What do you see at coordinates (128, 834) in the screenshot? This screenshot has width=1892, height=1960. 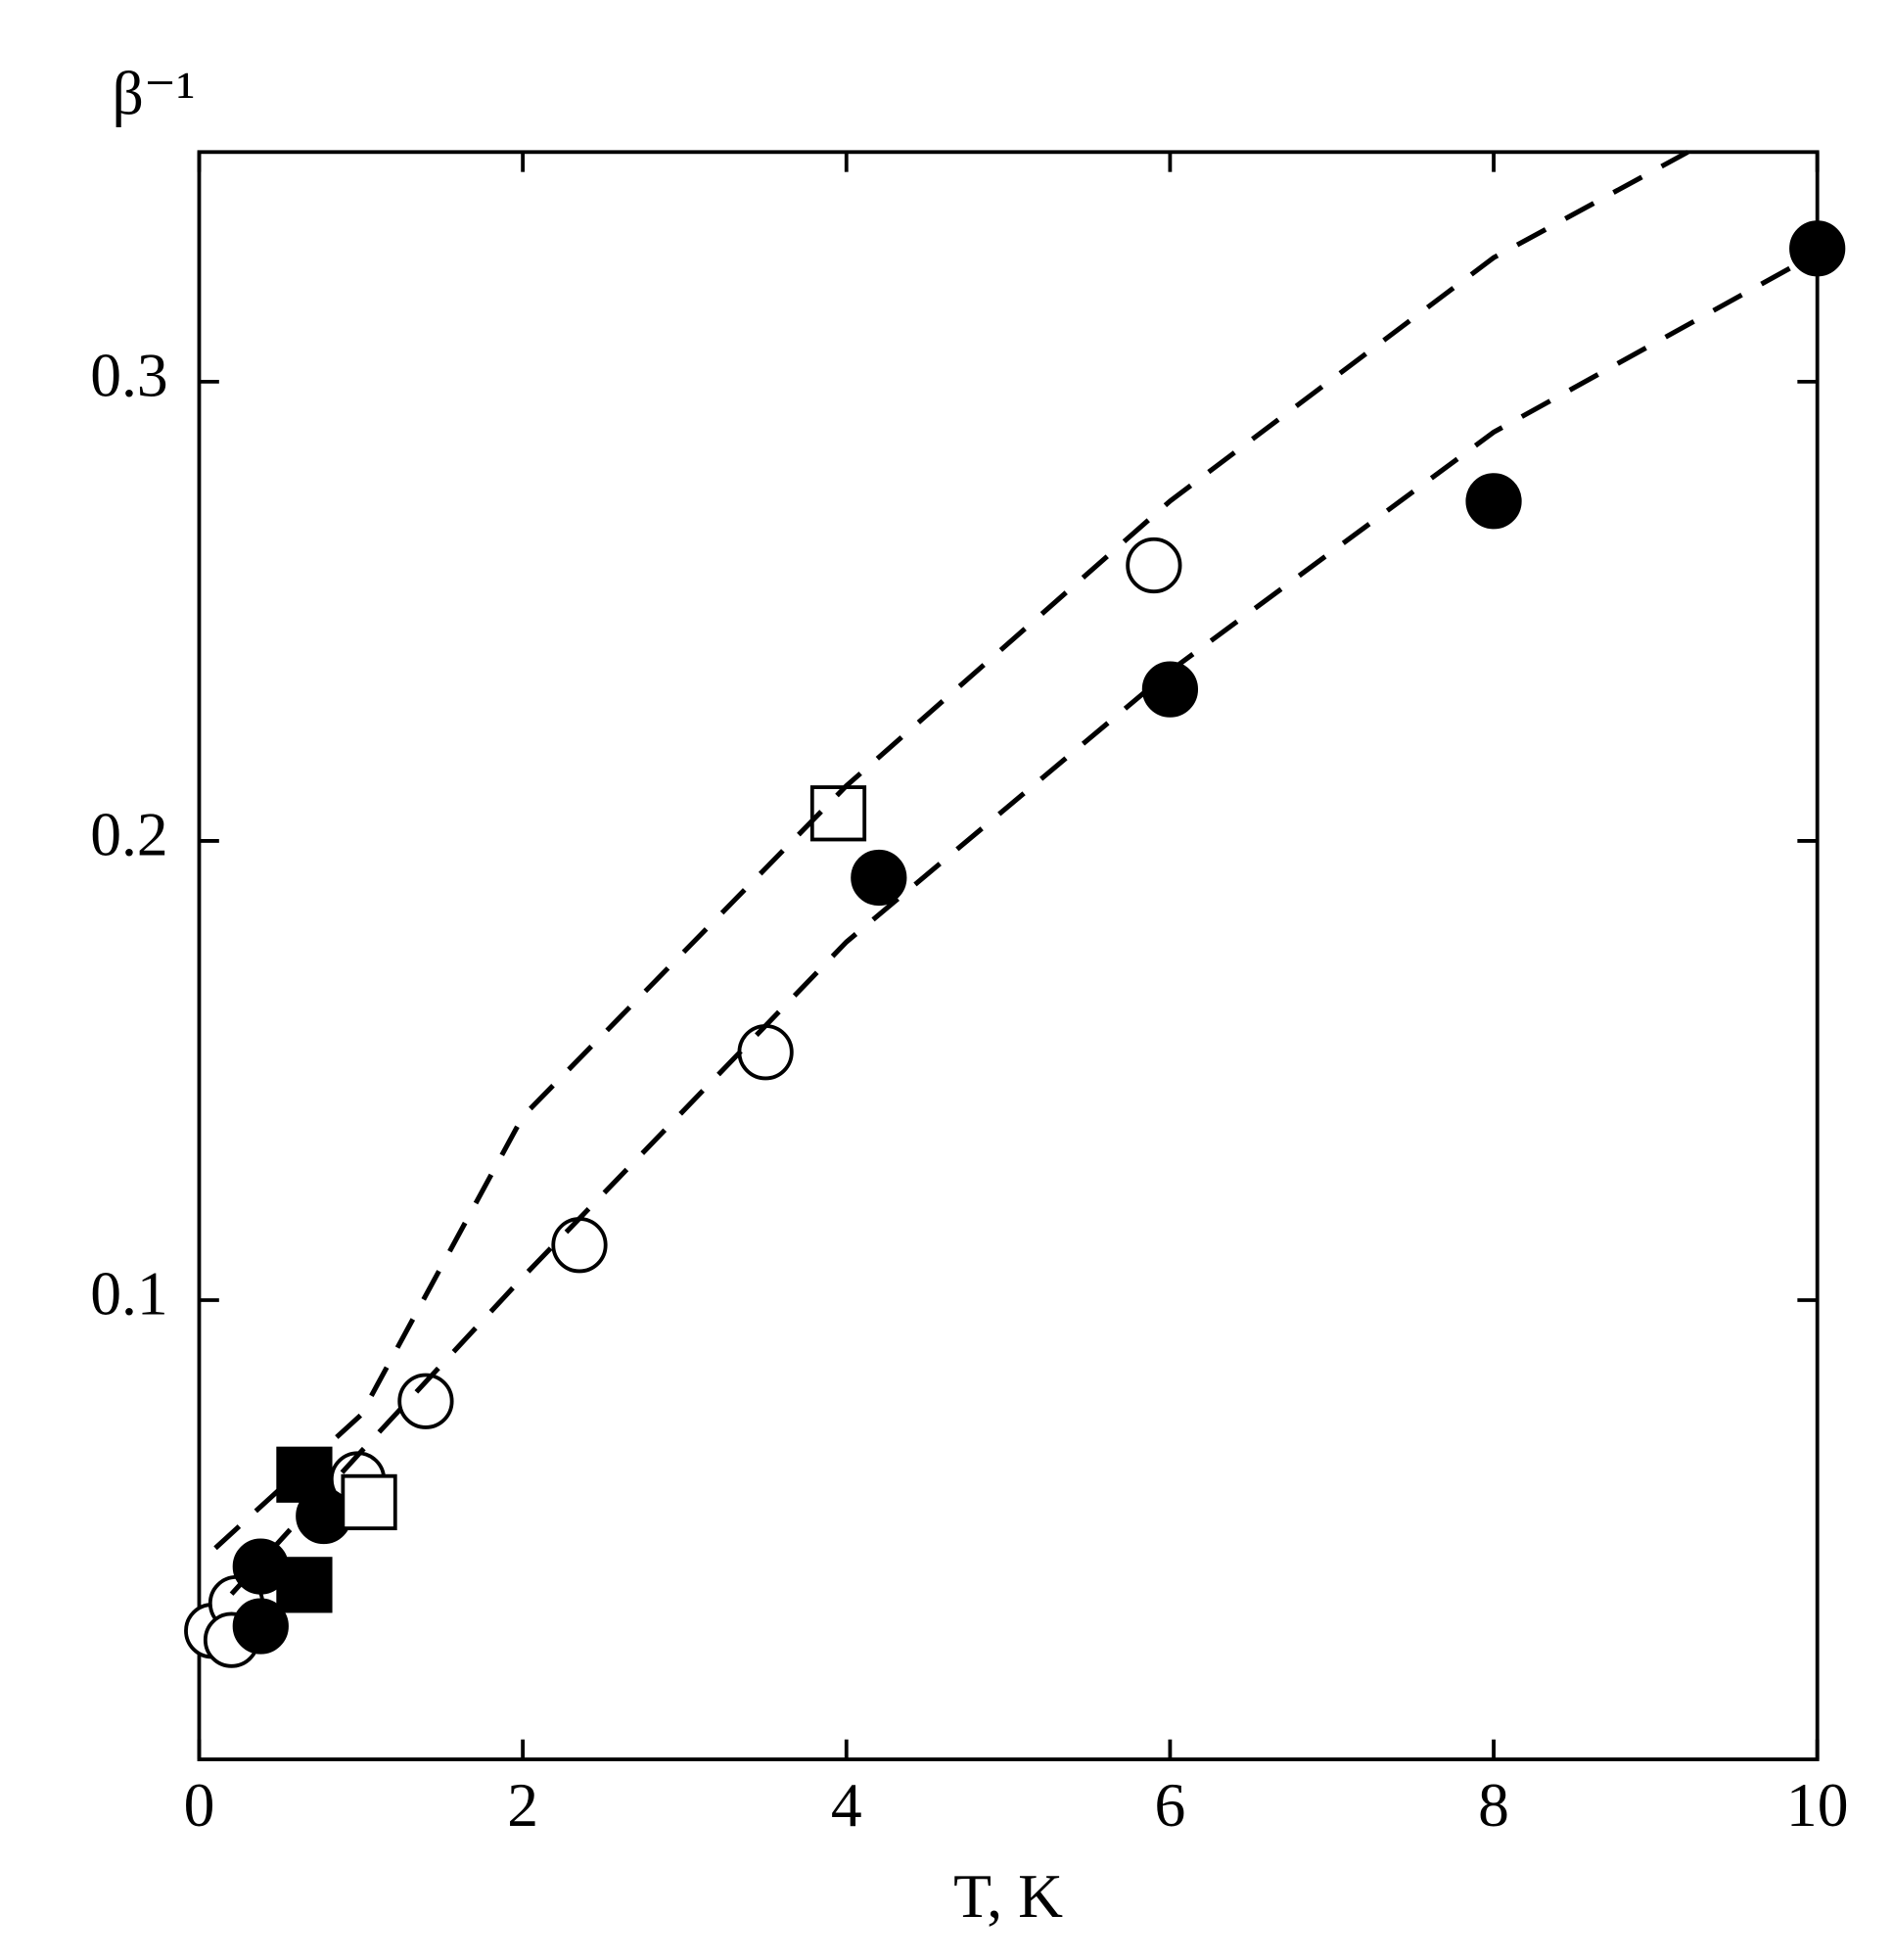 I see `y-tick-label: 0.2` at bounding box center [128, 834].